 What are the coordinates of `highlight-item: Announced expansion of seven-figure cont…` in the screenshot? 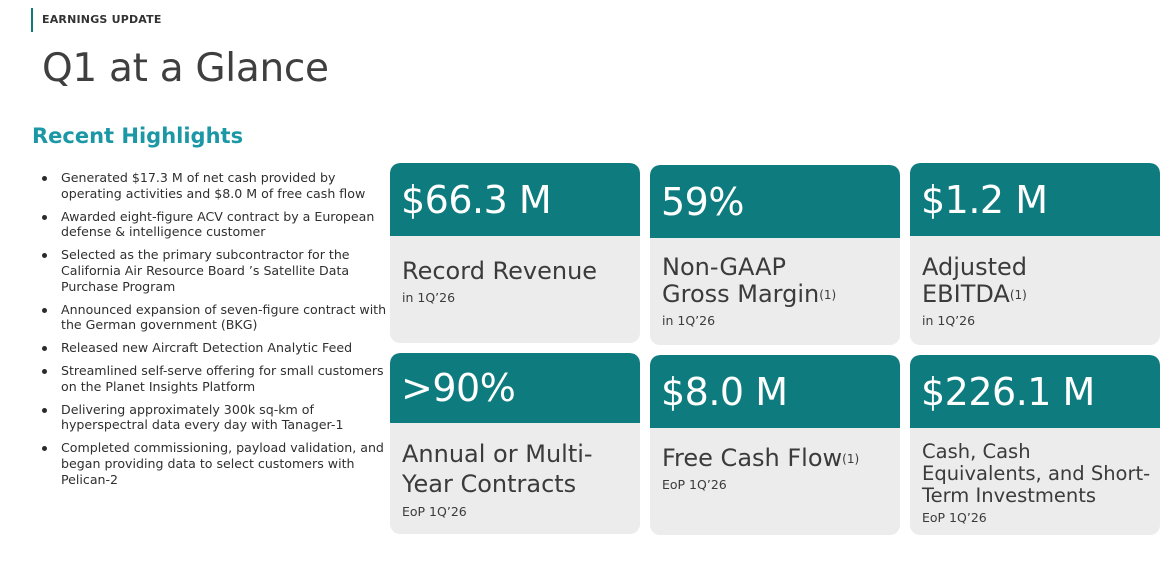 It's located at (214, 318).